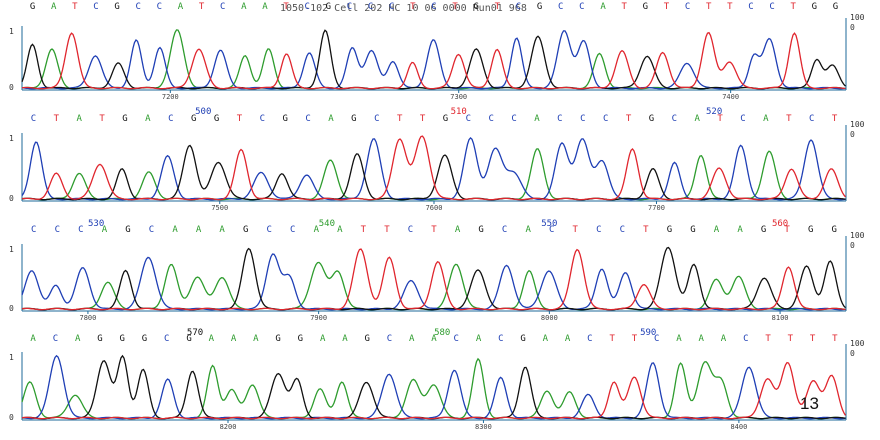 The width and height of the screenshot is (880, 440). What do you see at coordinates (219, 208) in the screenshot?
I see `scan-tick-label: 7500` at bounding box center [219, 208].